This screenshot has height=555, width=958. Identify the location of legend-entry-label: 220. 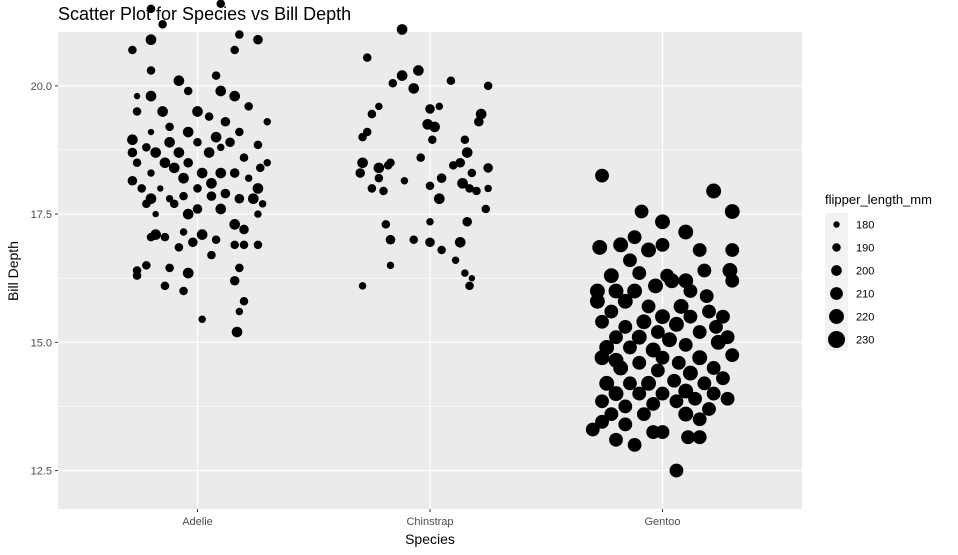
(865, 318).